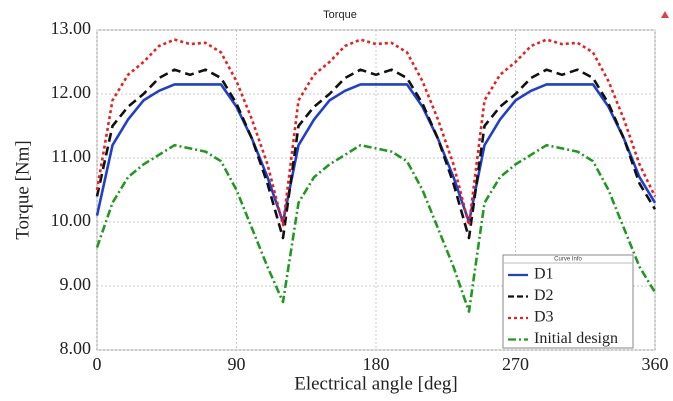  What do you see at coordinates (515, 364) in the screenshot?
I see `x-tick-label: 270` at bounding box center [515, 364].